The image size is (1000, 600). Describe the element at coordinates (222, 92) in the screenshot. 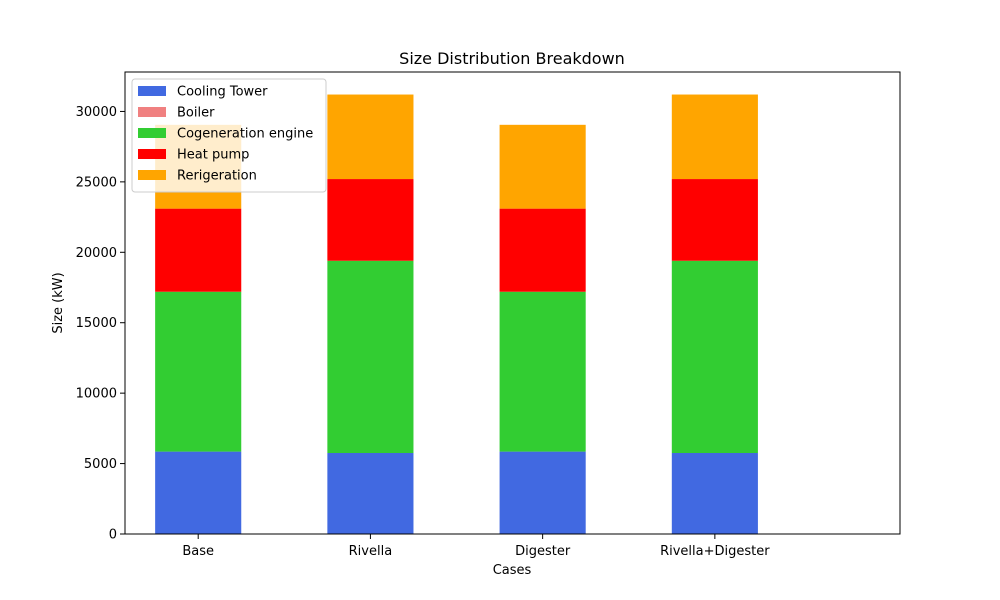

I see `legend-label: Cooling Tower` at that location.